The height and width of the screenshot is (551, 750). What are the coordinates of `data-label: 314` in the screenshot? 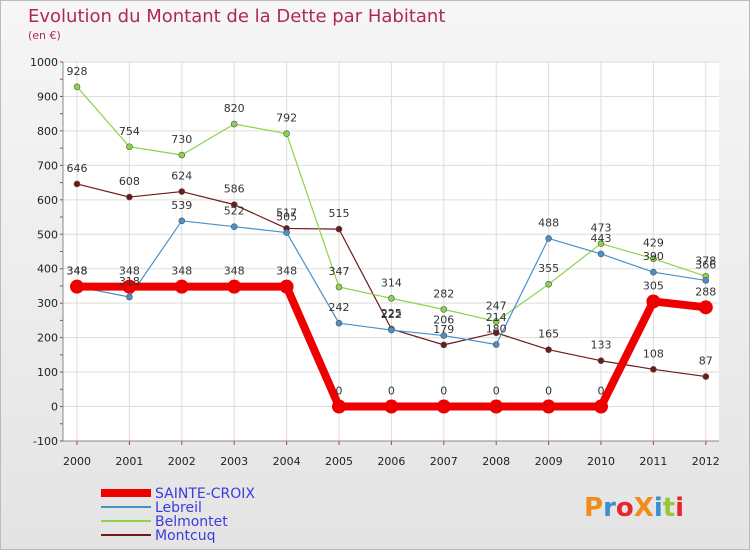 It's located at (391, 282).